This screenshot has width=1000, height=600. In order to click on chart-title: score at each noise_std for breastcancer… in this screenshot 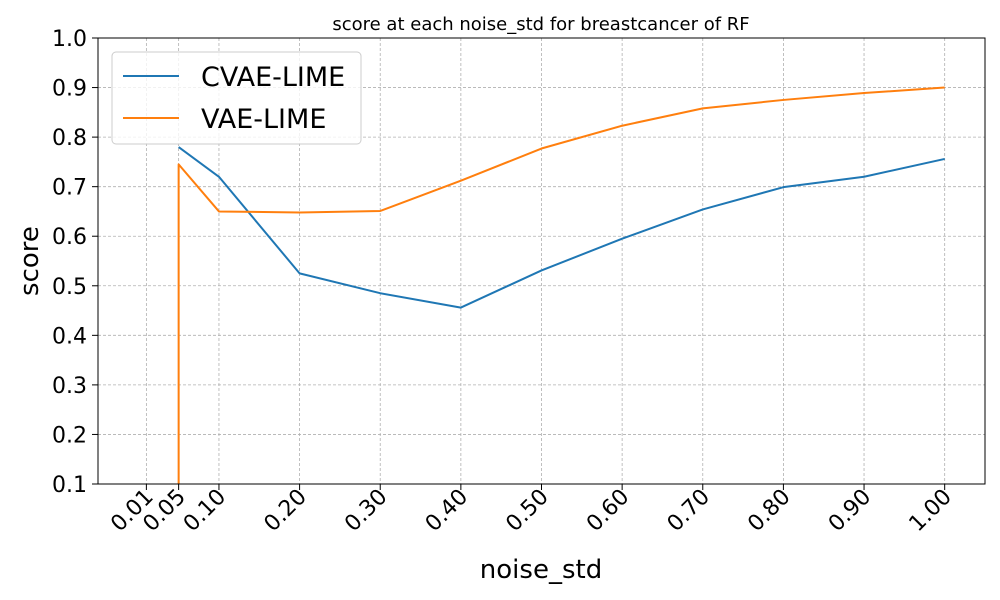, I will do `click(540, 24)`.